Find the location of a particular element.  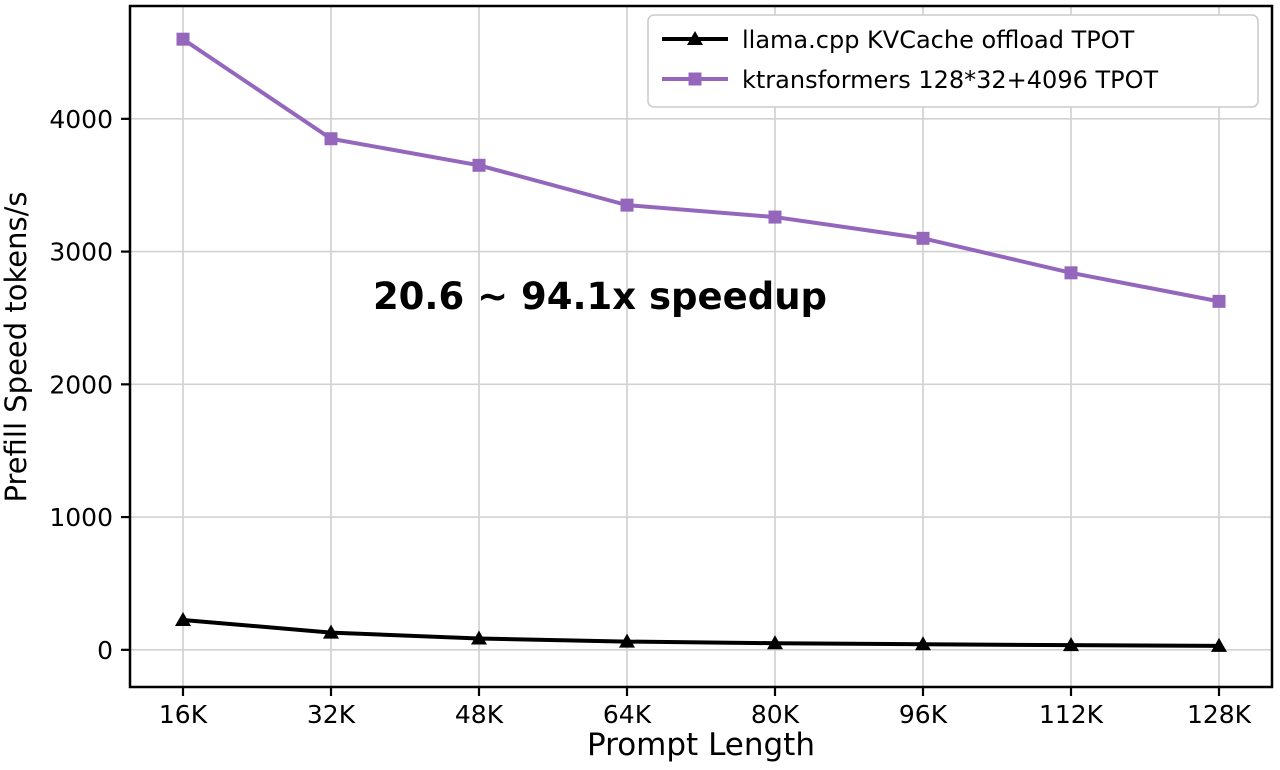

x-tick-label: 64K is located at coordinates (627, 714).